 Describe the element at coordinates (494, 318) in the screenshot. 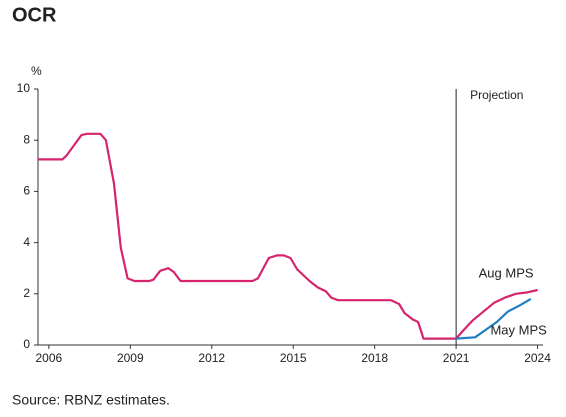

I see `series-line` at that location.